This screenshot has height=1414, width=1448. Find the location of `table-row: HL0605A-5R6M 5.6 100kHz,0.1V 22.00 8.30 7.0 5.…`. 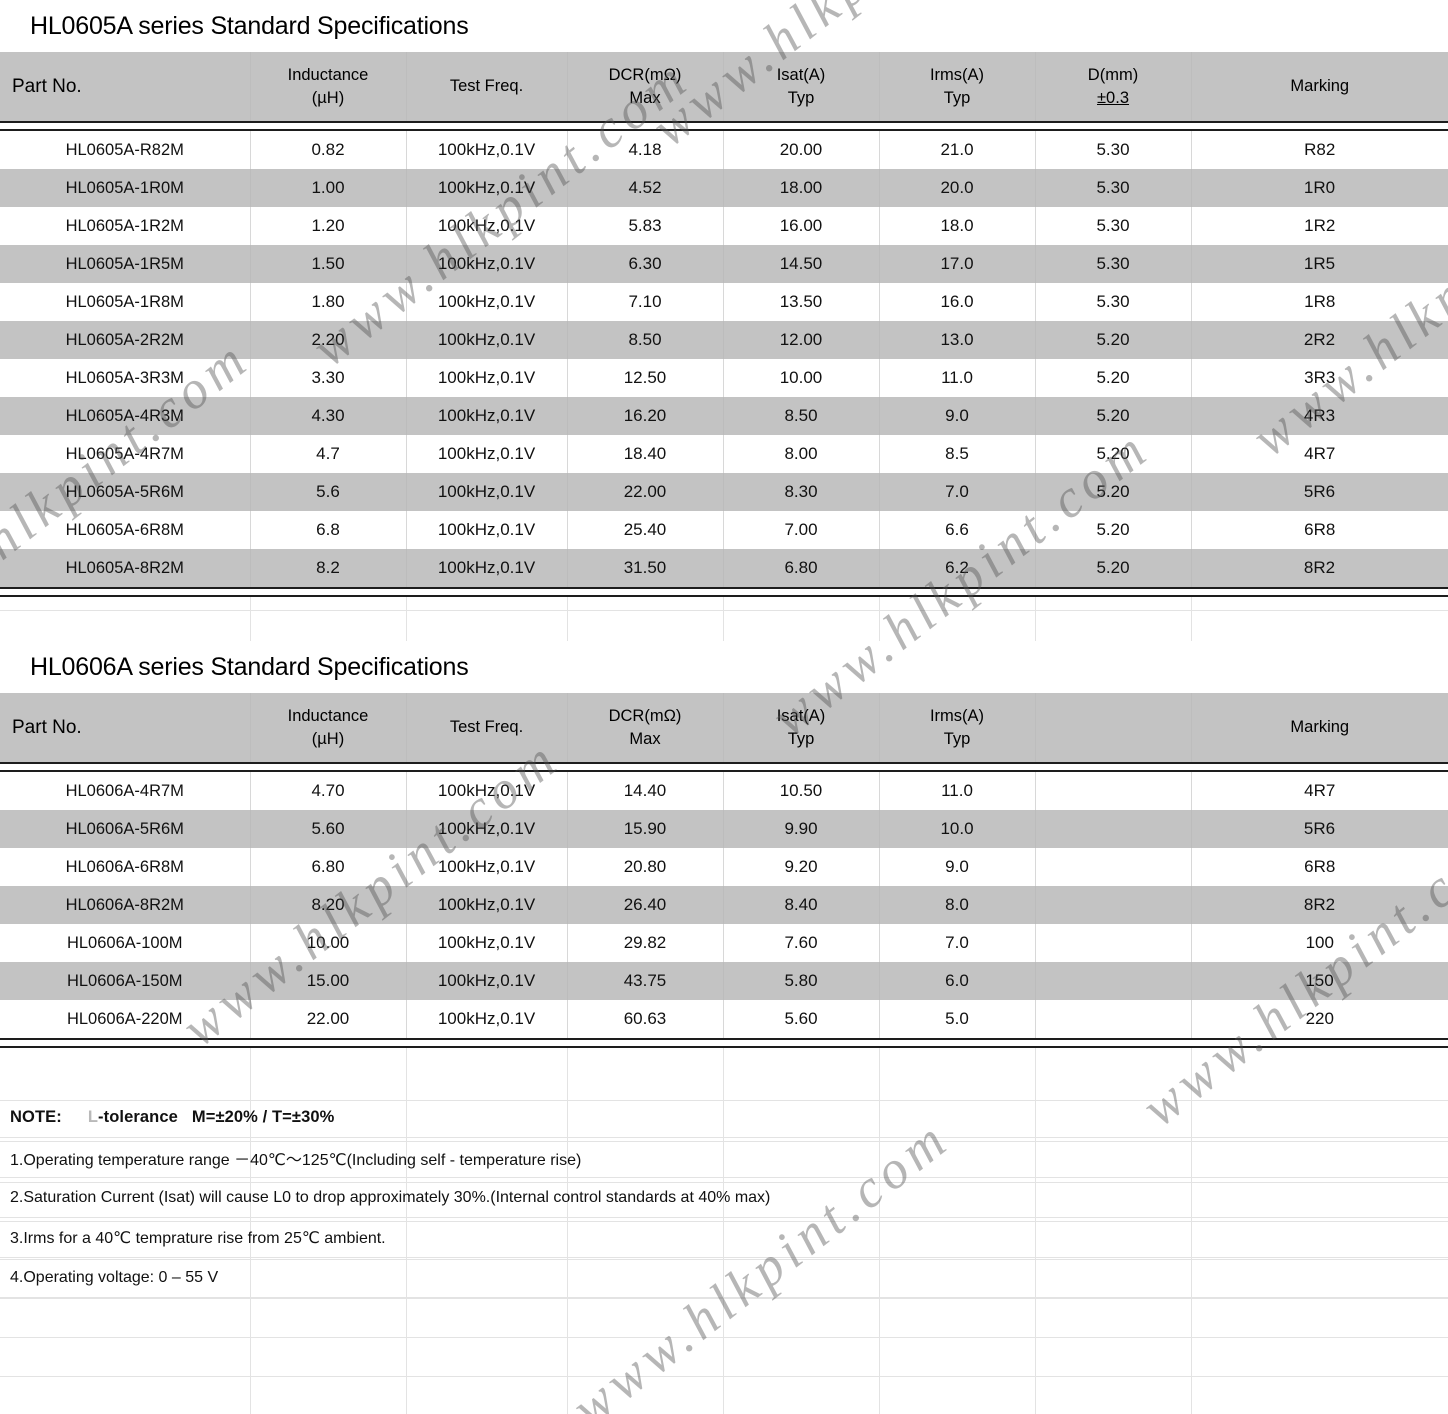

table-row: HL0605A-5R6M 5.6 100kHz,0.1V 22.00 8.30 7.0 5.… is located at coordinates (724, 492).